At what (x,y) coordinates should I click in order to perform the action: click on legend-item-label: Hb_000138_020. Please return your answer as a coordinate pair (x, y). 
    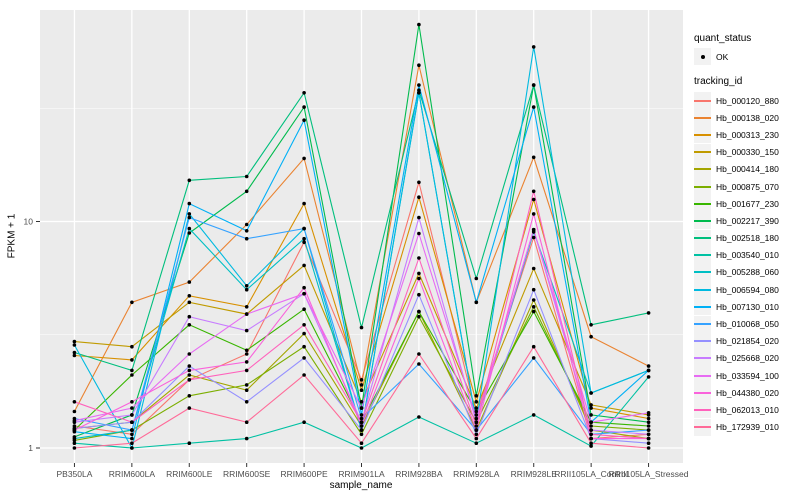
    Looking at the image, I should click on (747, 117).